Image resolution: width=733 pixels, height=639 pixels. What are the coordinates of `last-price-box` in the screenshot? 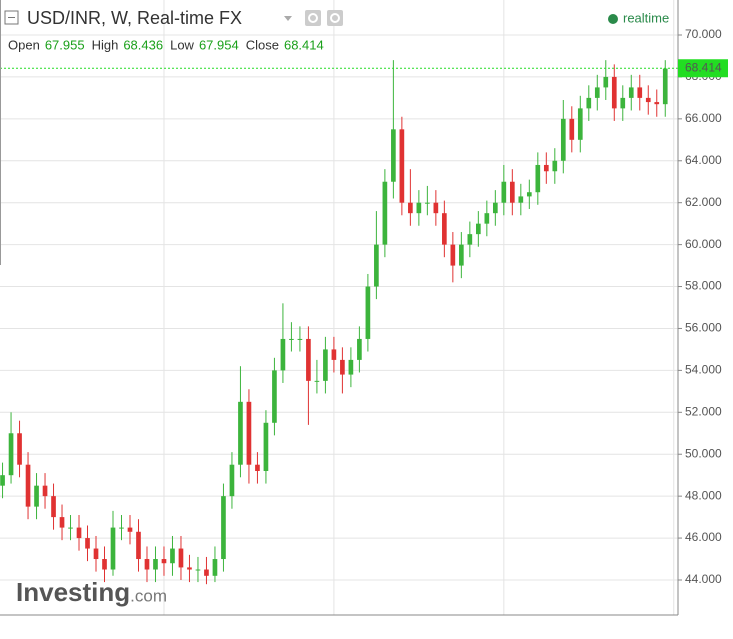 It's located at (703, 68).